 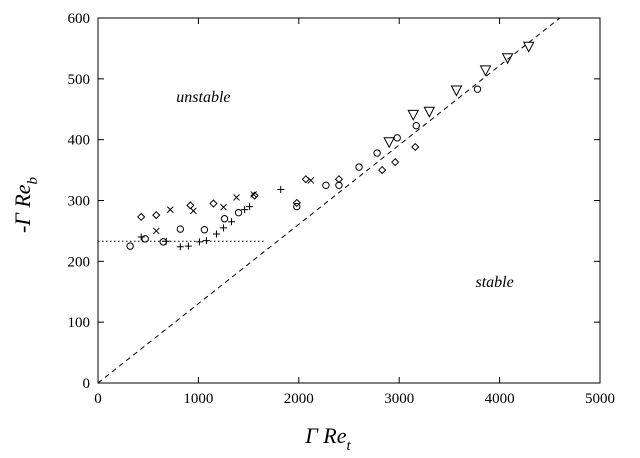 What do you see at coordinates (600, 399) in the screenshot?
I see `x-tick-label: 5000` at bounding box center [600, 399].